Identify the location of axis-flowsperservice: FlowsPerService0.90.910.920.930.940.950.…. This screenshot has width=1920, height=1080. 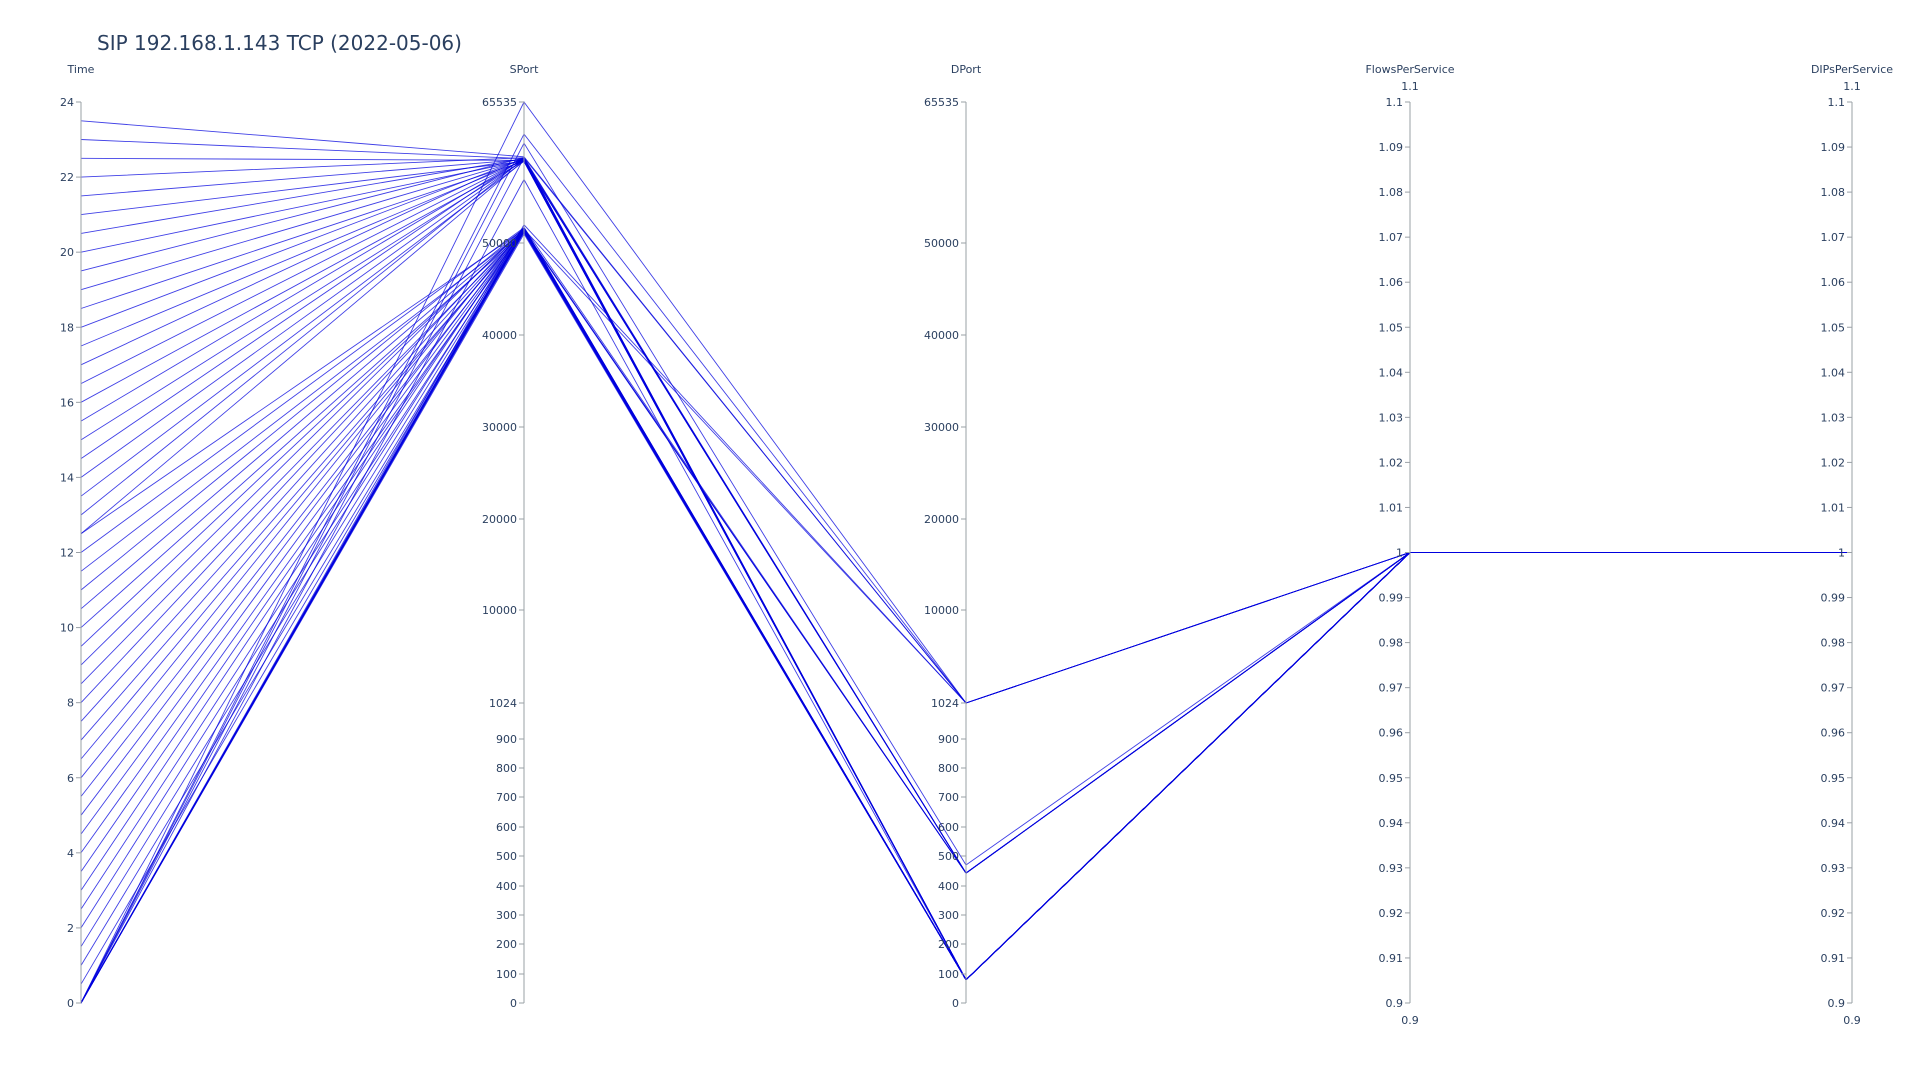
(1409, 545).